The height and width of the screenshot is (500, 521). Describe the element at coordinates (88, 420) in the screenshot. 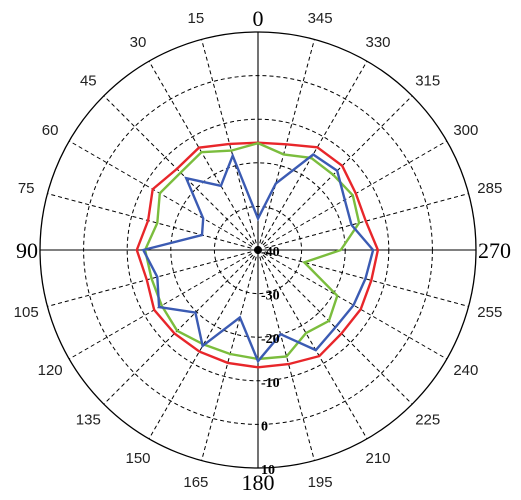

I see `angle-tick-label: 135` at that location.